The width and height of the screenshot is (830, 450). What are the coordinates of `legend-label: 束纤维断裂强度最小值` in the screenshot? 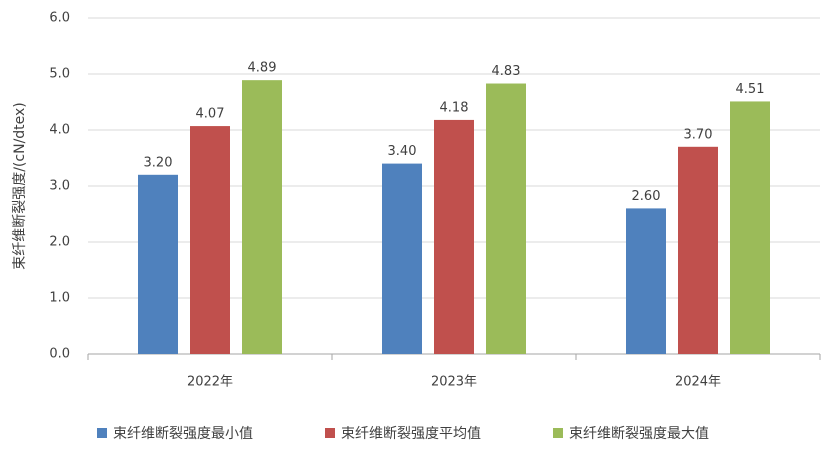 It's located at (183, 434).